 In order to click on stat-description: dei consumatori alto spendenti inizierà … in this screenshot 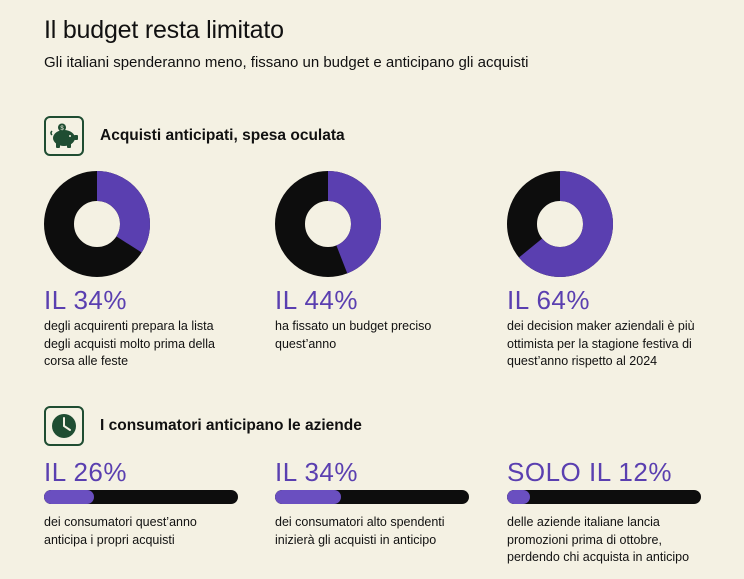, I will do `click(360, 531)`.